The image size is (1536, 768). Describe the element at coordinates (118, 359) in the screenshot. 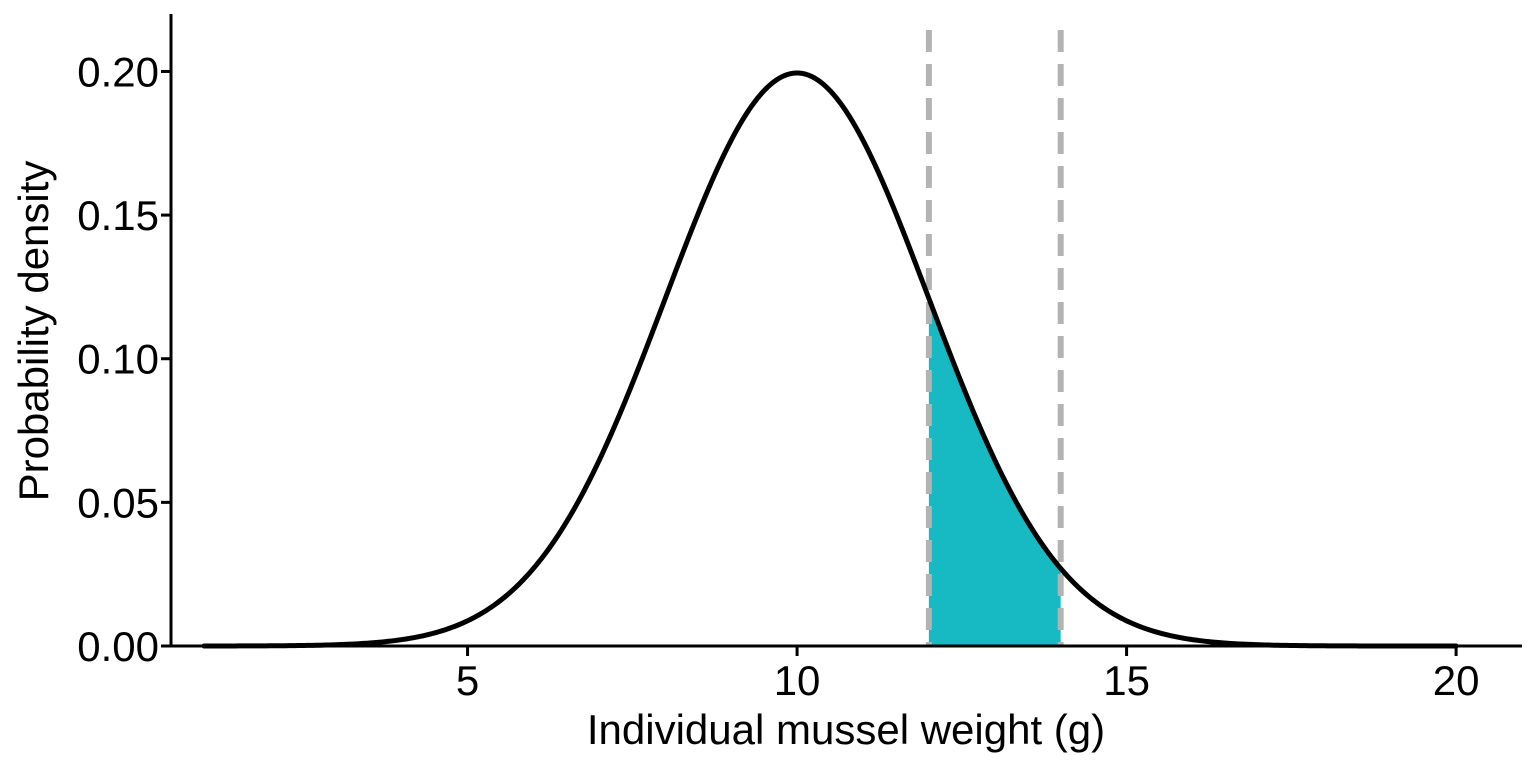

I see `y-tick-label-0.10: 0.10` at that location.